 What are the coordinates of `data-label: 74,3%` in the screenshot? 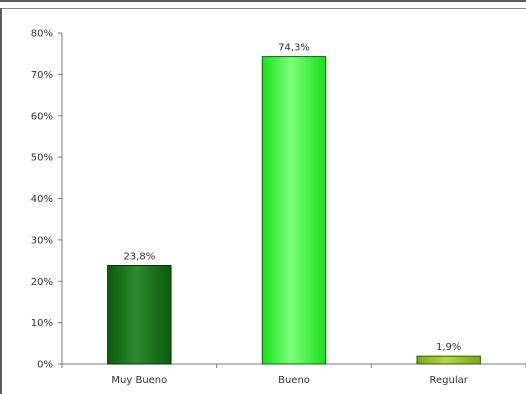 It's located at (294, 48).